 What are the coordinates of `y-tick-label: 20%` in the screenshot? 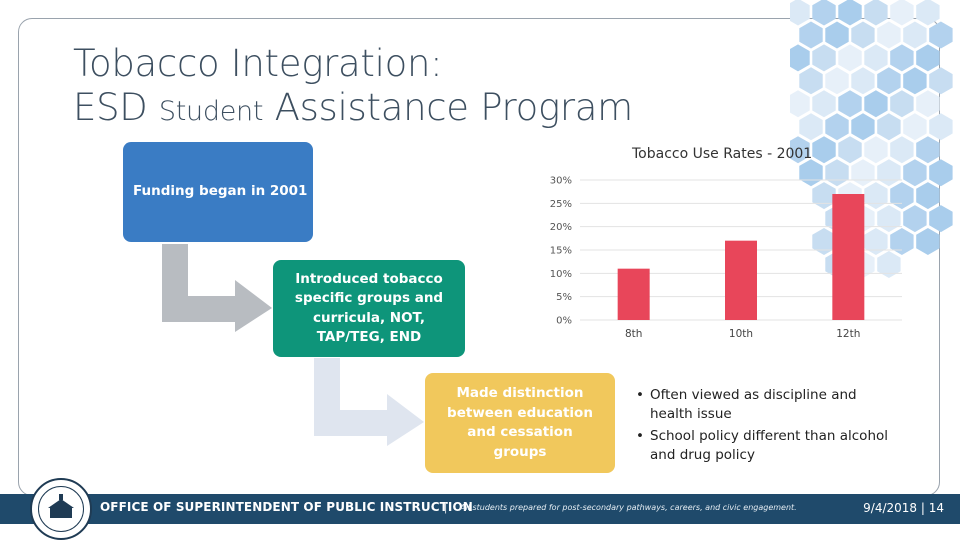 It's located at (561, 227).